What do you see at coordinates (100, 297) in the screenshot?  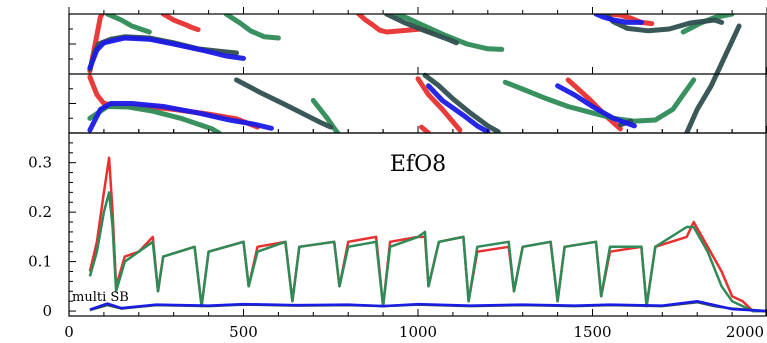 I see `chart-annotation: multi SB` at bounding box center [100, 297].